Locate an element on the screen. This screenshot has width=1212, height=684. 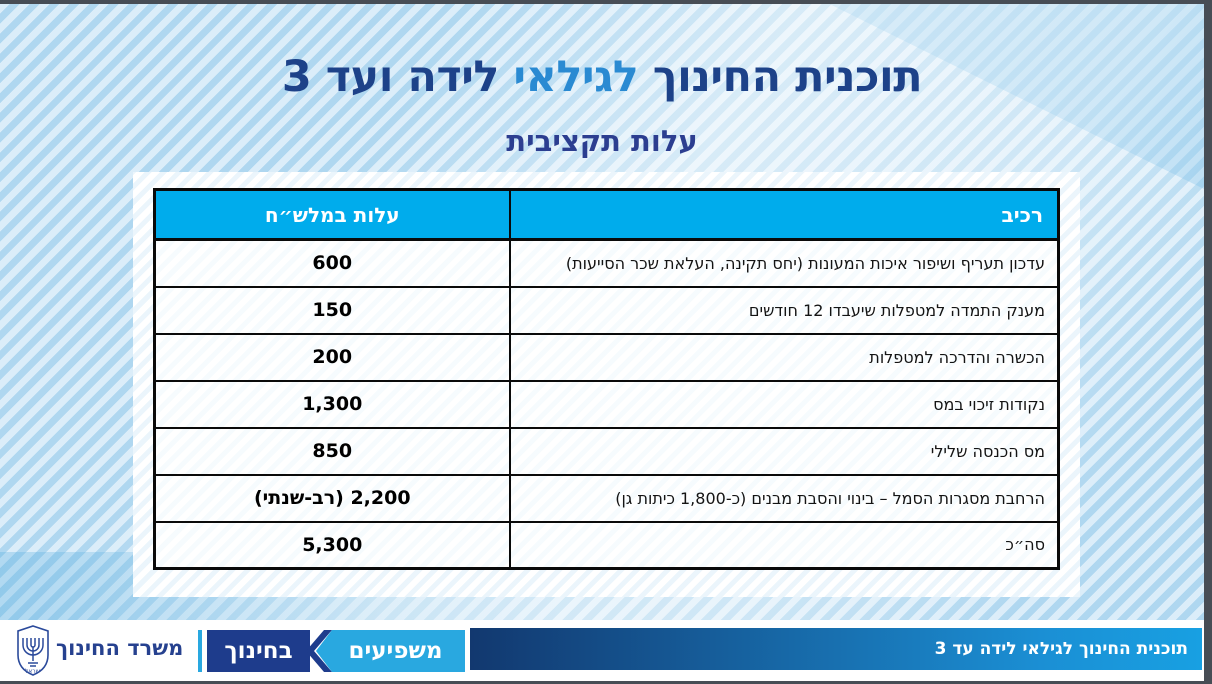
cost-cell: 200 is located at coordinates (332, 357).